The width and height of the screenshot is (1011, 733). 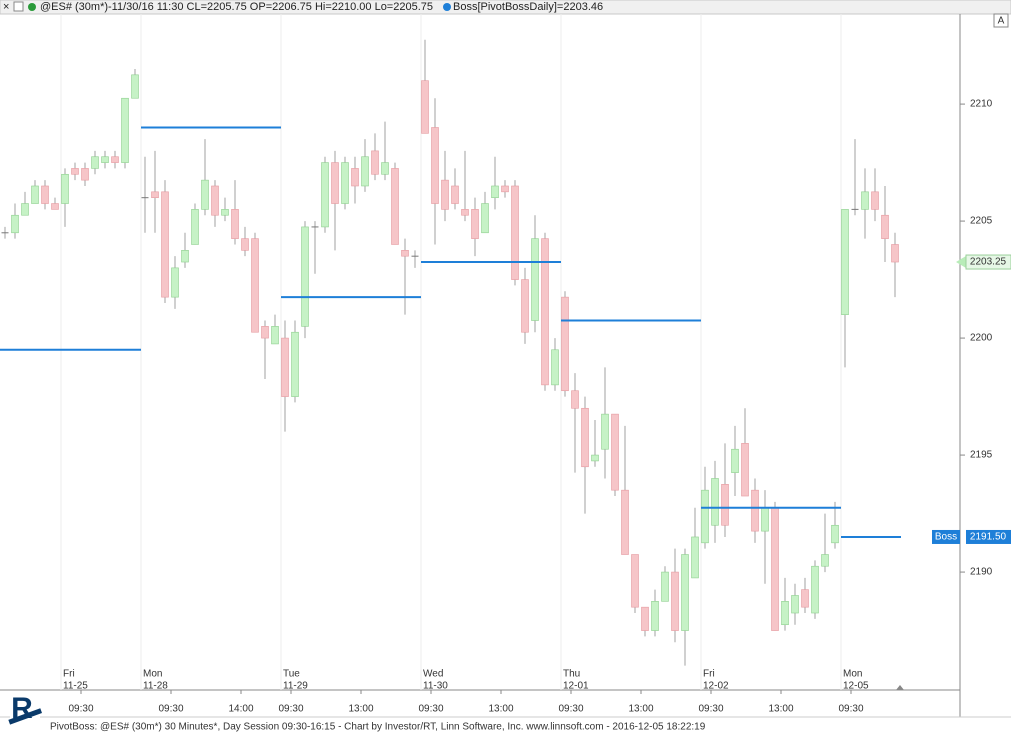 I want to click on auto-scale-label: A, so click(x=1001, y=21).